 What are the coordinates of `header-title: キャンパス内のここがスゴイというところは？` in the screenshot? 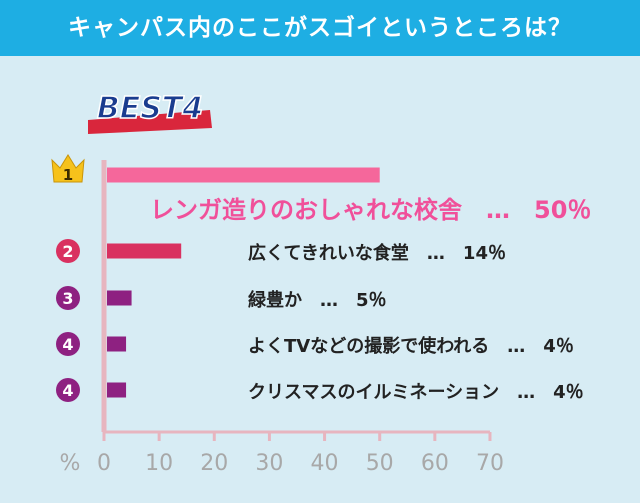 It's located at (320, 28).